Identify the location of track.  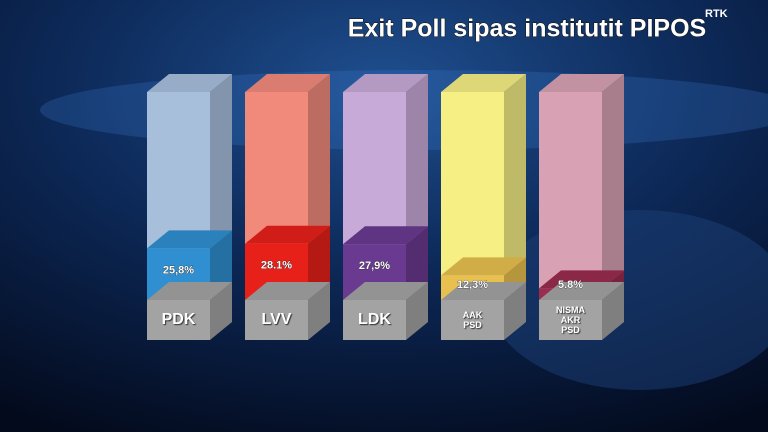
(570, 196).